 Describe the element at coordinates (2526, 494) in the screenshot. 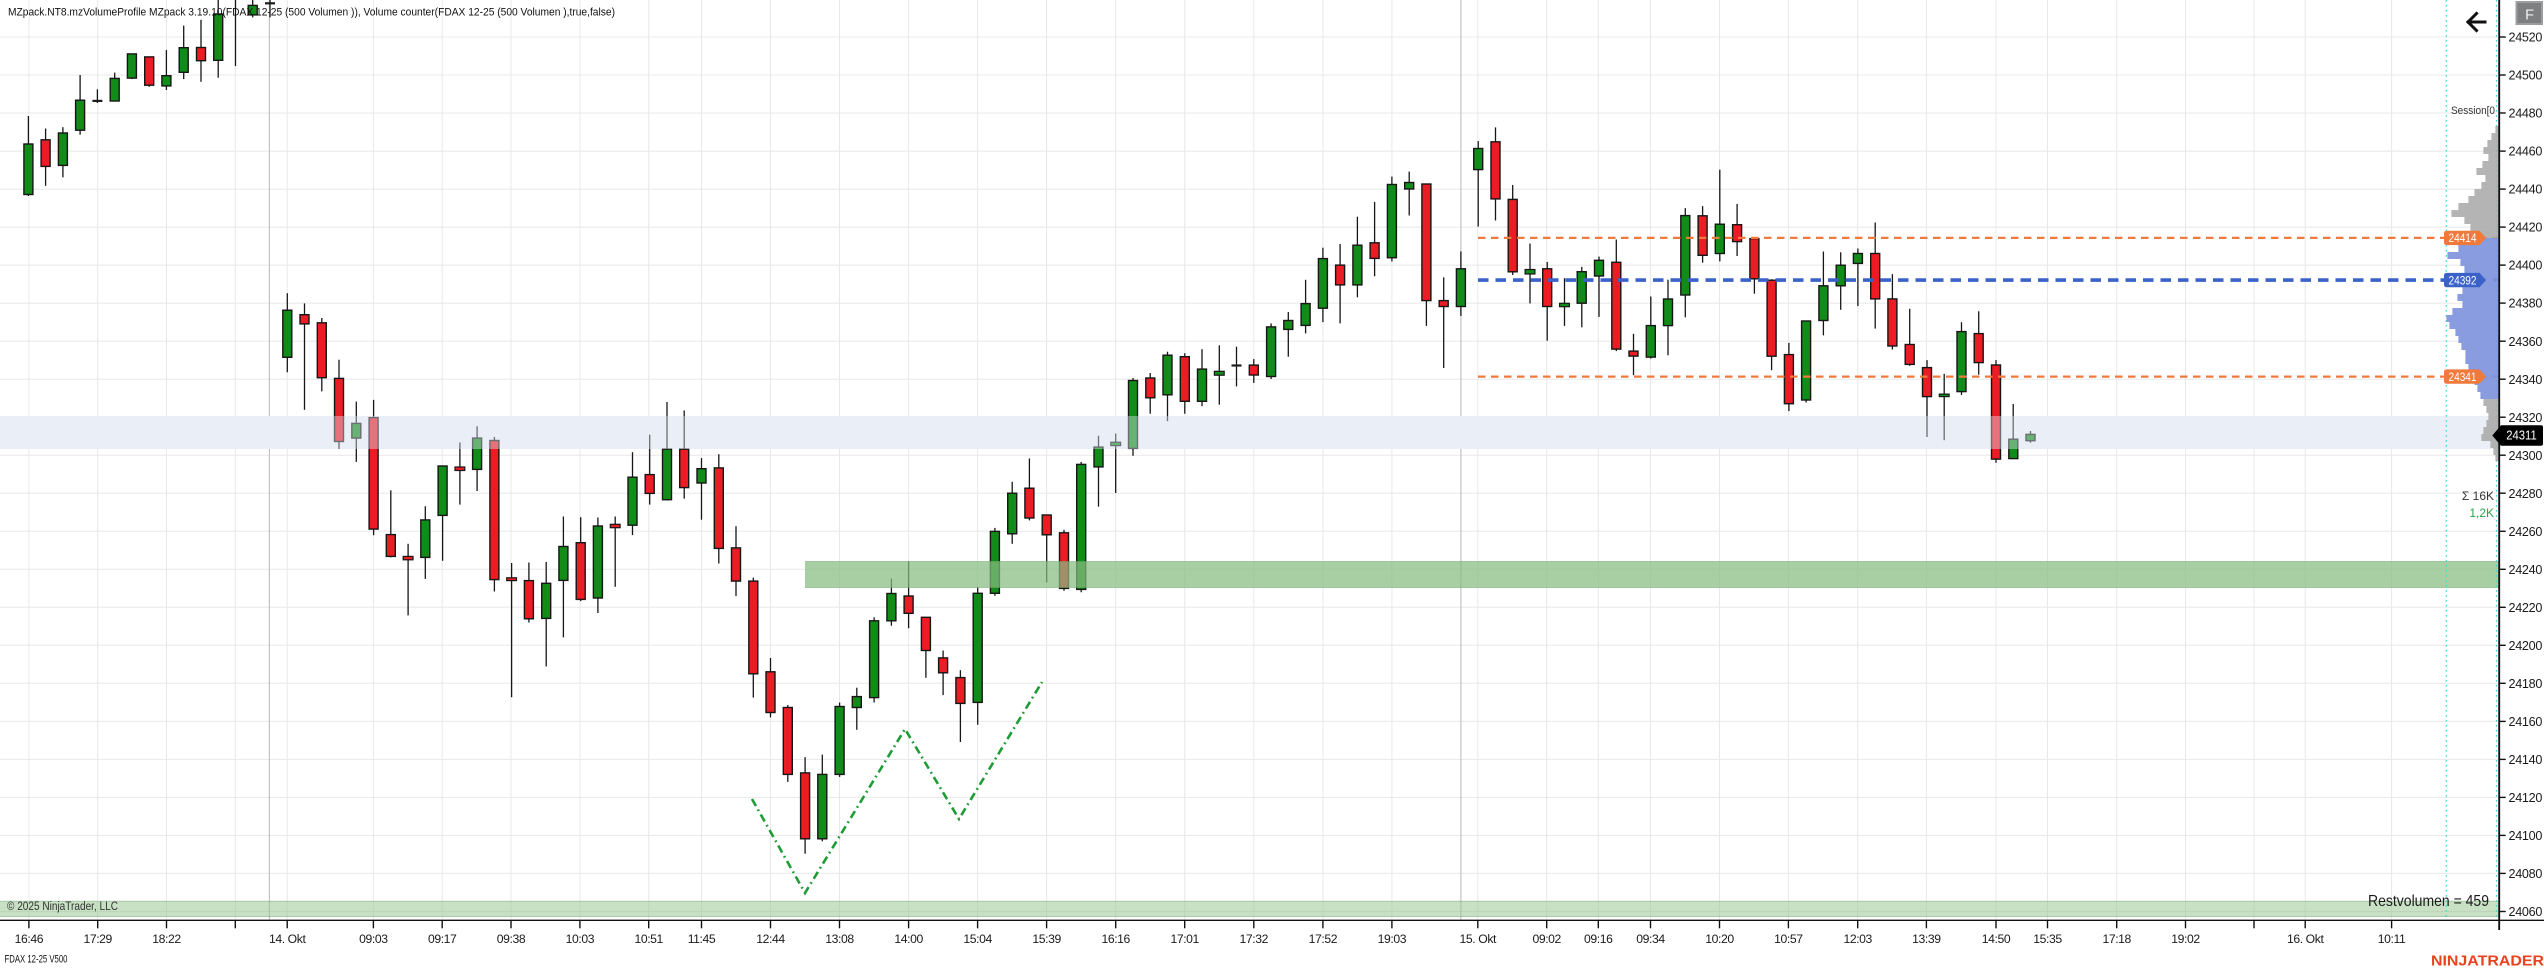

I see `svg-text: 24280` at that location.